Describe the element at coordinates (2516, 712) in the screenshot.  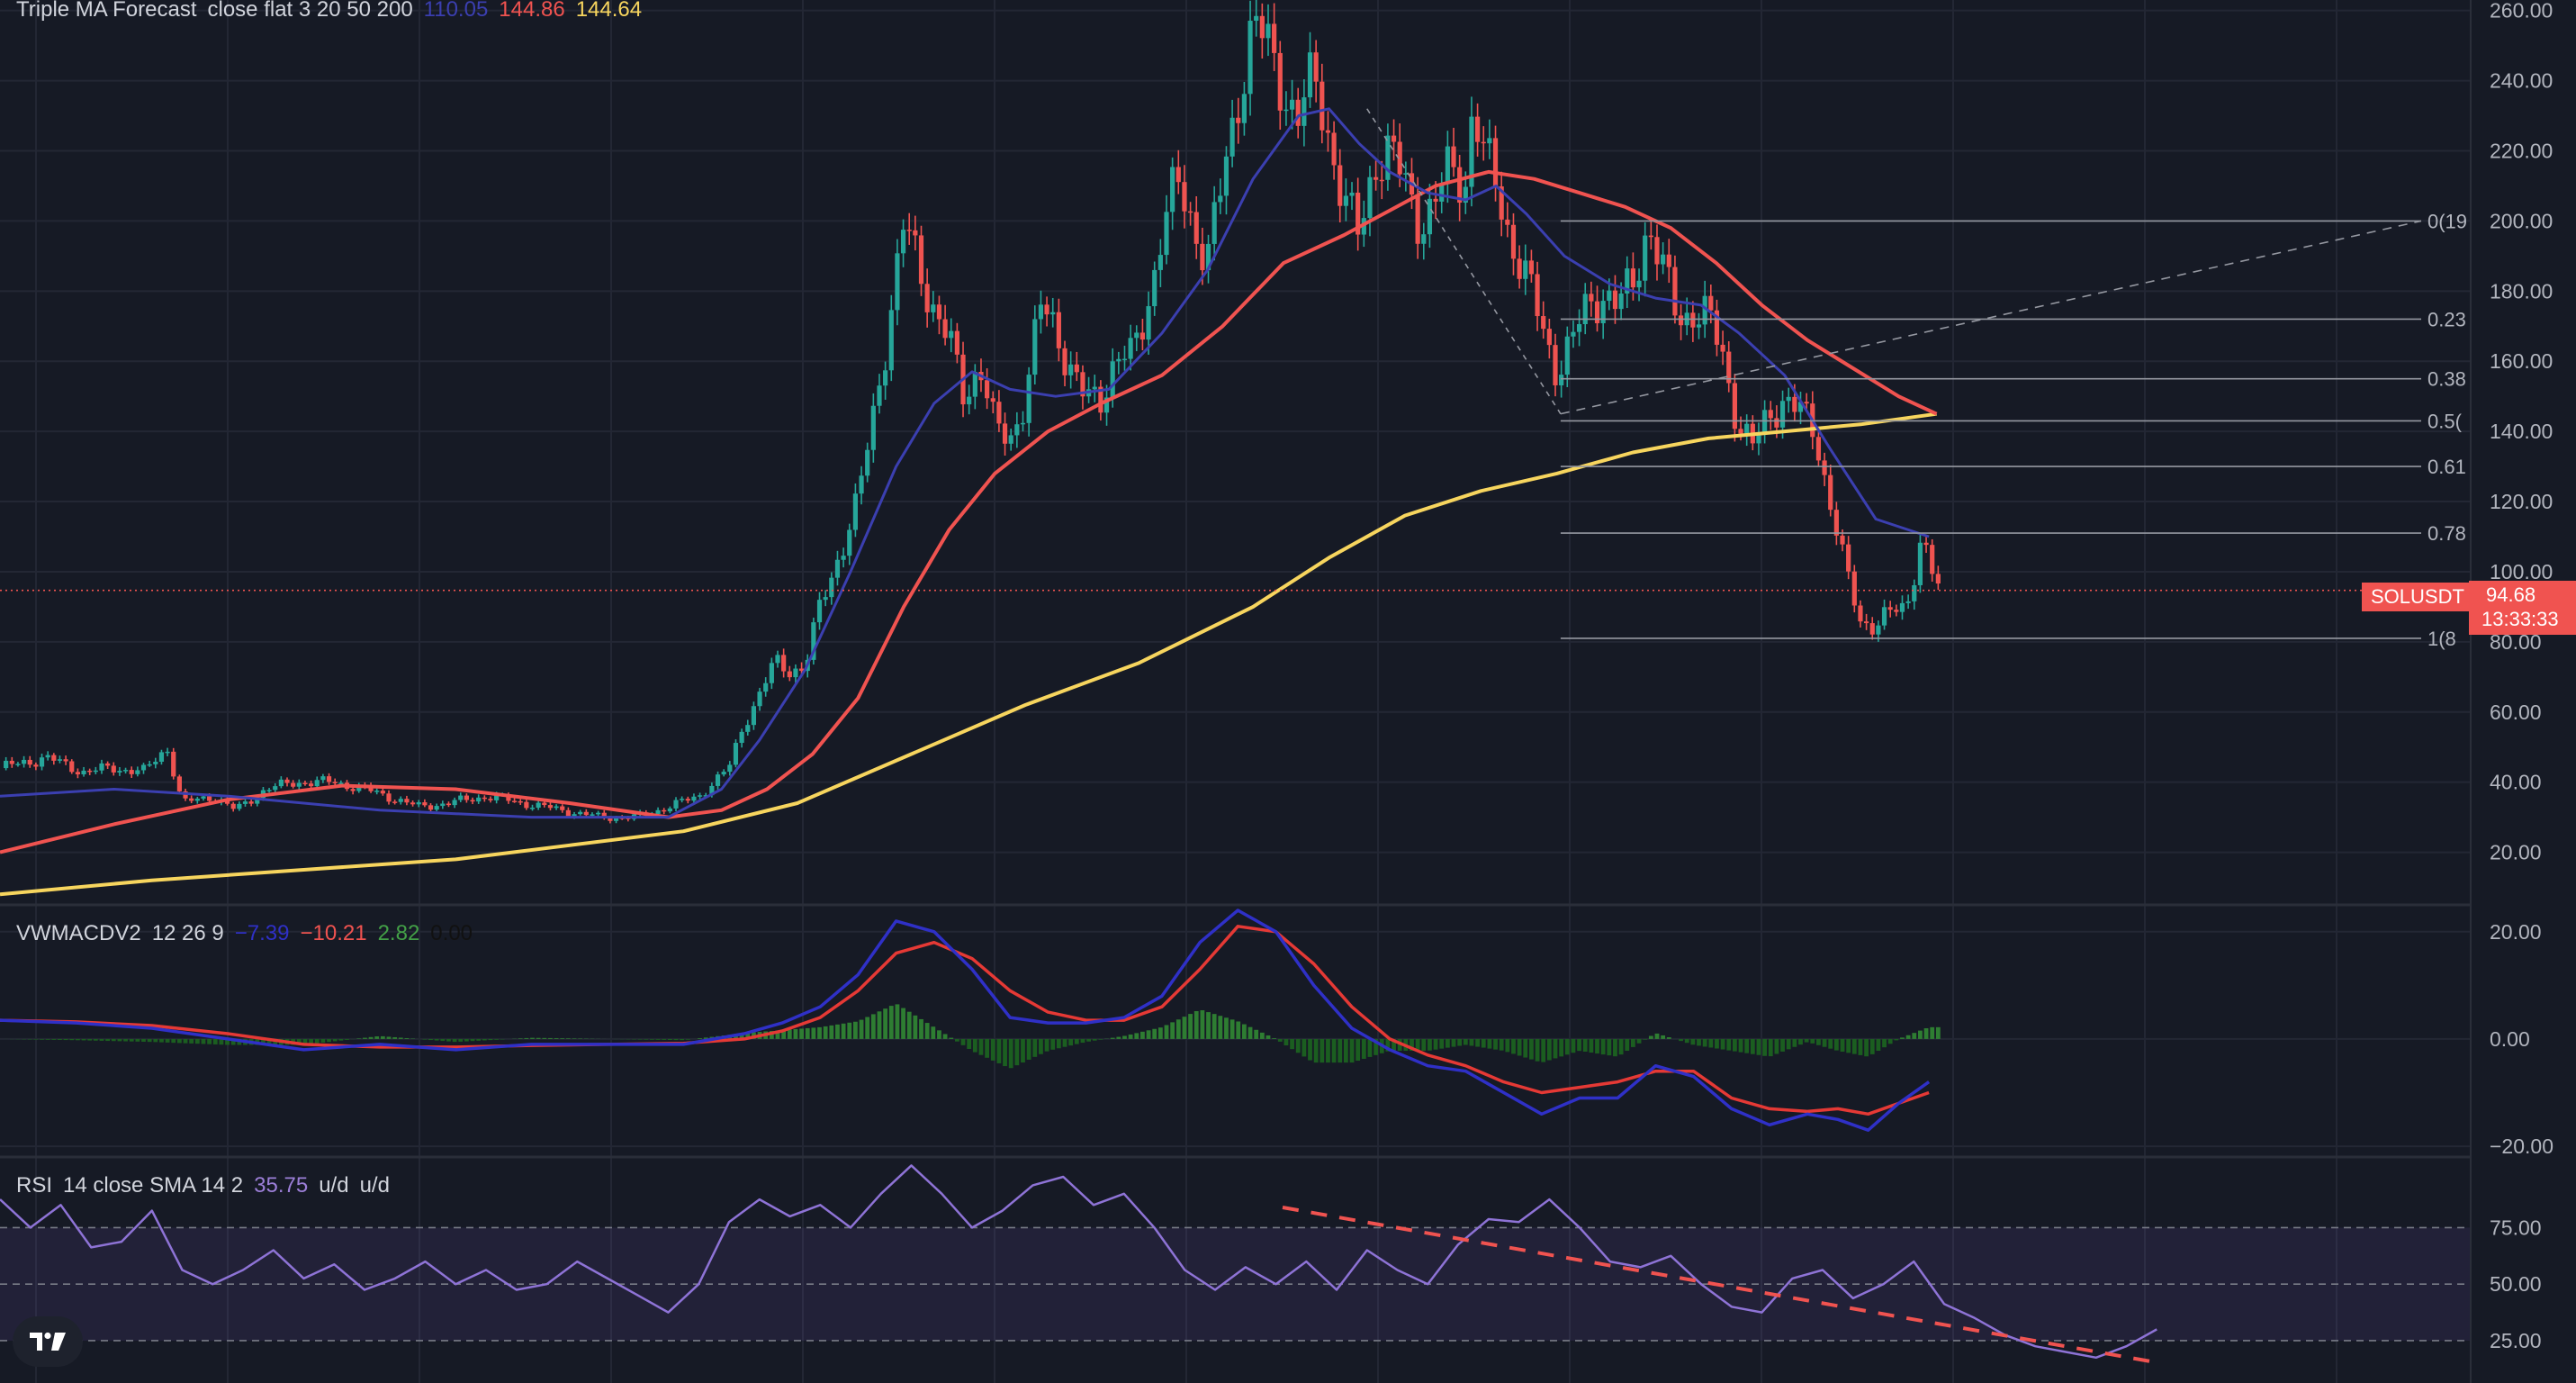
I see `price-tick-label: 60.00` at that location.